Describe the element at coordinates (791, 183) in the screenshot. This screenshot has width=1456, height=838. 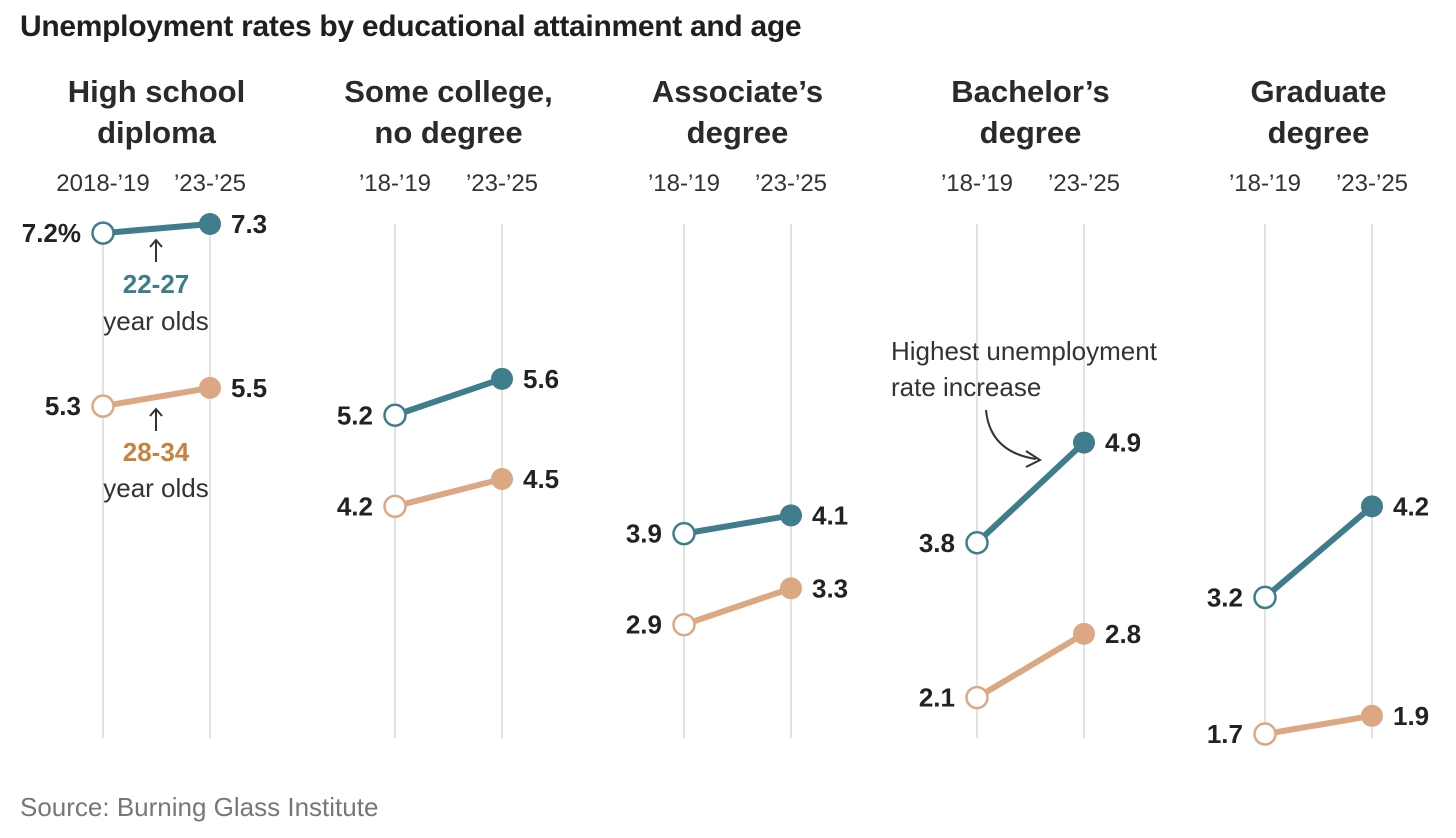
I see `period-end-label-2: ’23-’25` at that location.